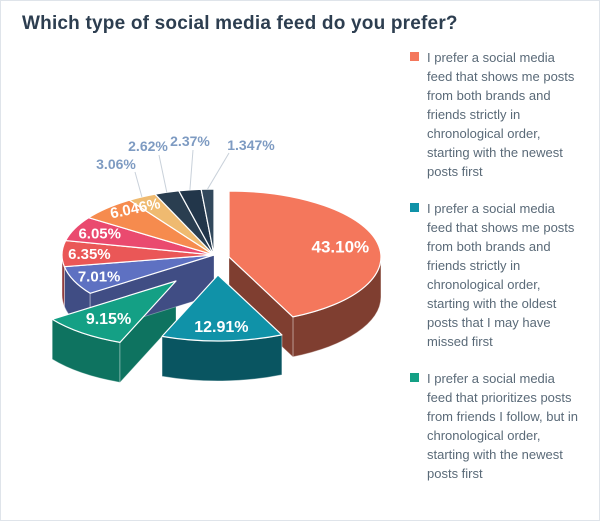 This screenshot has height=521, width=600. What do you see at coordinates (108, 319) in the screenshot?
I see `slice-value-label: 9.15%` at bounding box center [108, 319].